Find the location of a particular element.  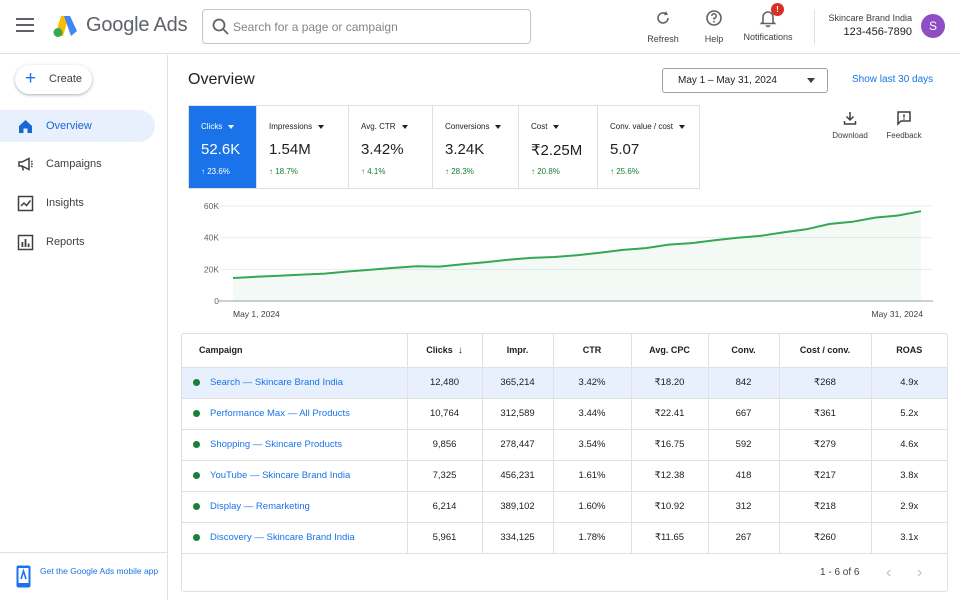

metric-change-value: 25.6% is located at coordinates (627, 171).